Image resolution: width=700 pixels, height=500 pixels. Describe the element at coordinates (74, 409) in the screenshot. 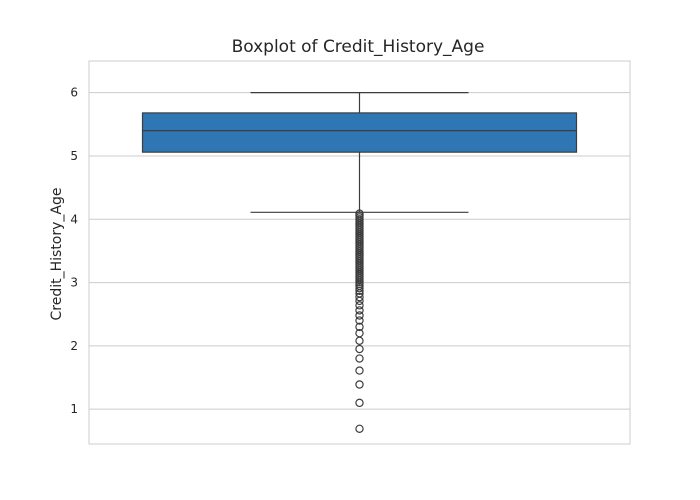

I see `y-tick-label: 1` at that location.